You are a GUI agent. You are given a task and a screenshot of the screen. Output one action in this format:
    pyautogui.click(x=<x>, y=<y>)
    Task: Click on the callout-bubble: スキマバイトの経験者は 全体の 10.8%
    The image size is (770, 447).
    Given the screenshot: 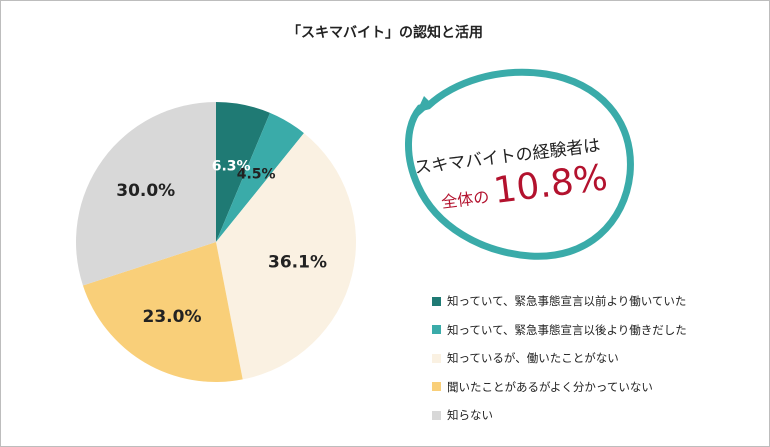 What is the action you would take?
    pyautogui.click(x=519, y=164)
    